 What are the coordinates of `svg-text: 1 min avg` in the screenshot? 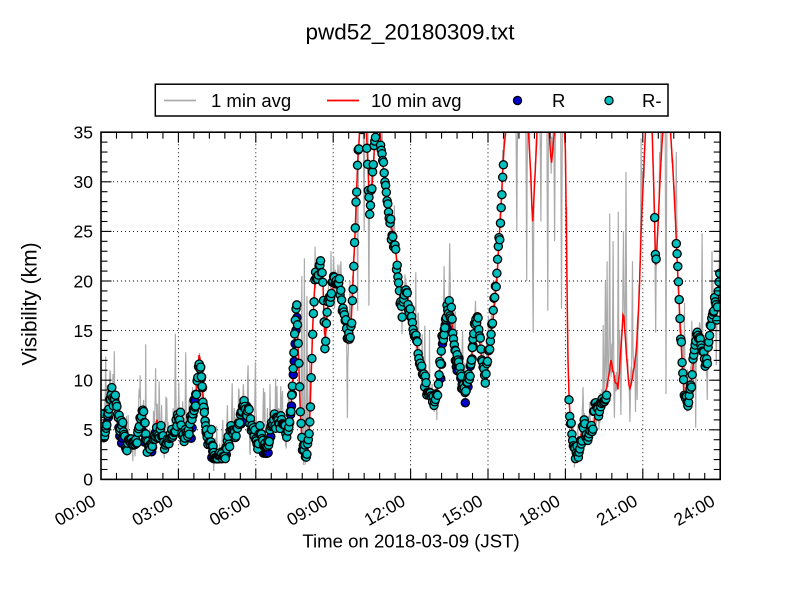 It's located at (251, 100).